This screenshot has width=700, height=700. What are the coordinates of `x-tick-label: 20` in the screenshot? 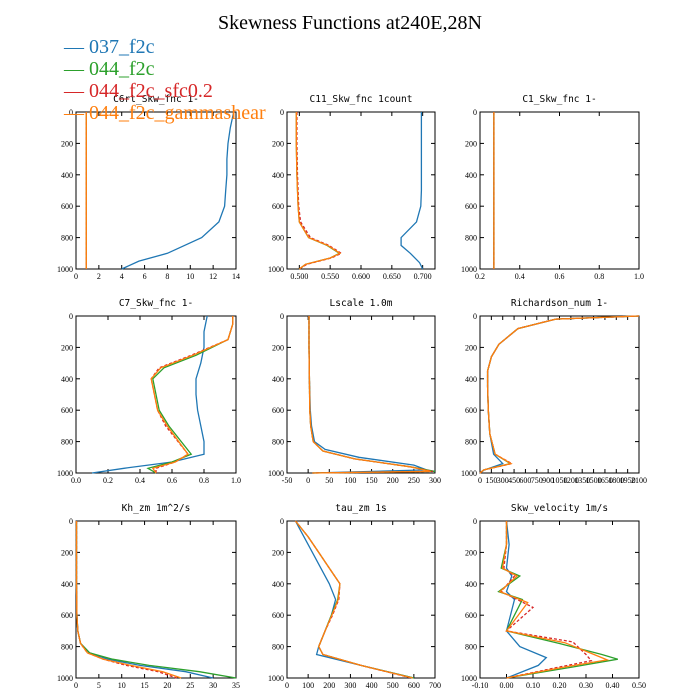 It's located at (167, 685).